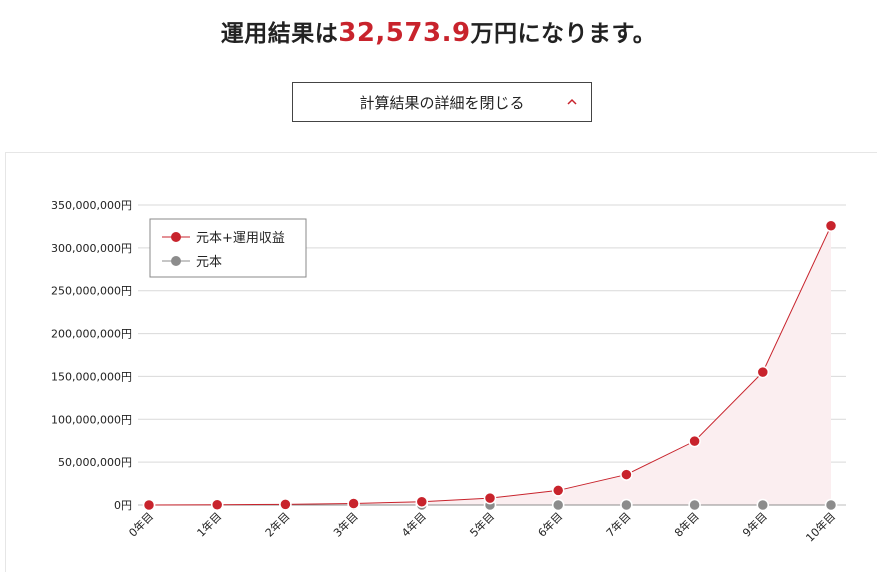 This screenshot has width=877, height=572. Describe the element at coordinates (209, 262) in the screenshot. I see `legend-label-principal: 元本` at that location.